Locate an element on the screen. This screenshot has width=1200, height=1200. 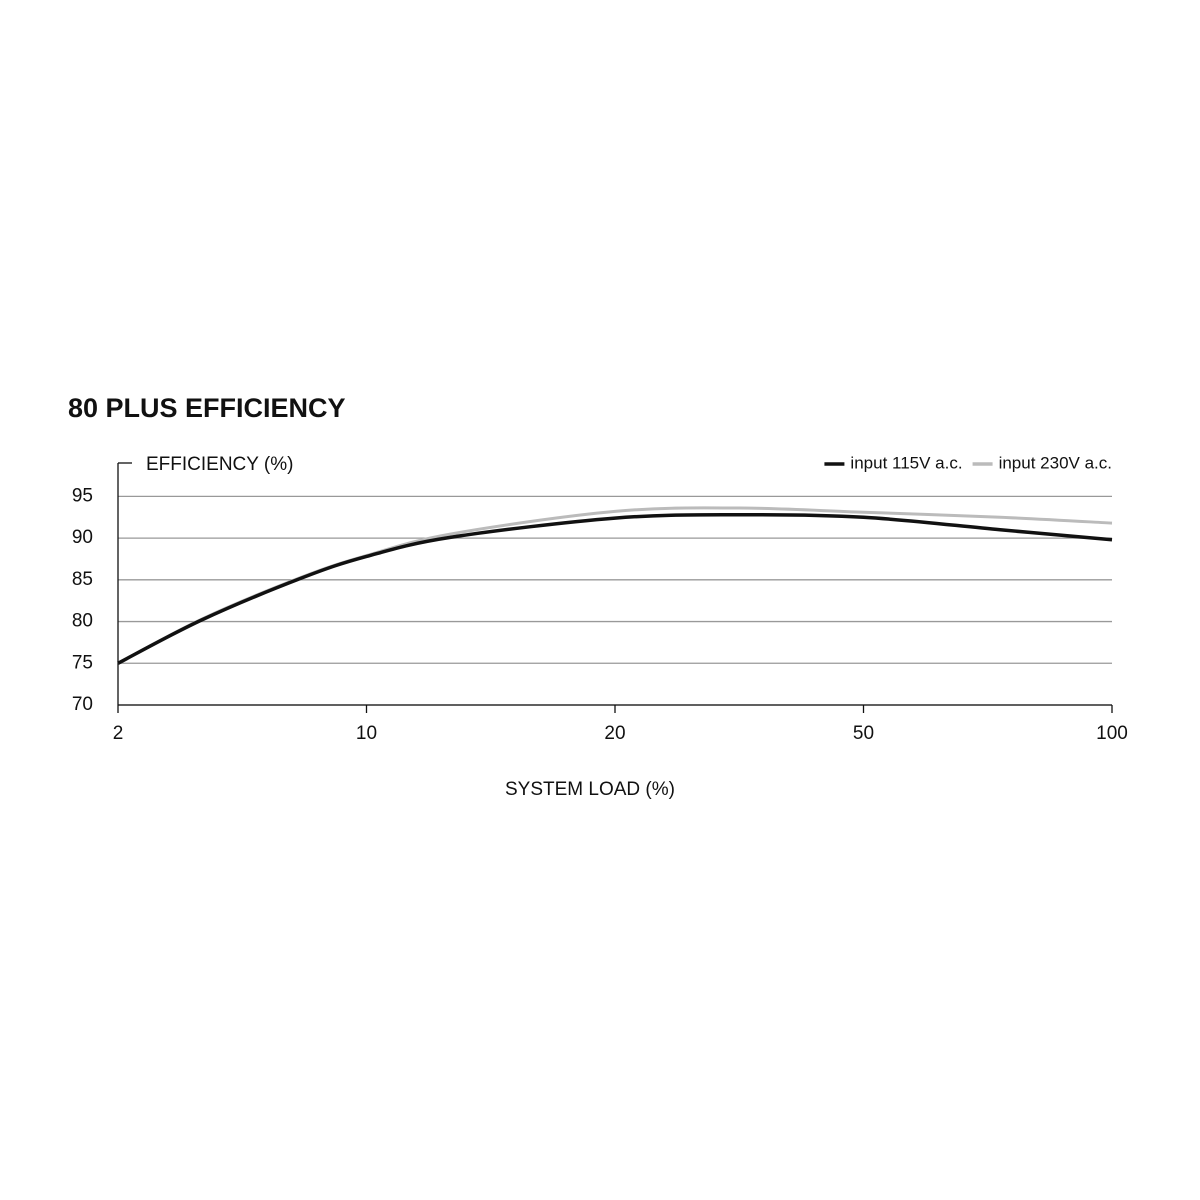
y-tick-label: 85 is located at coordinates (82, 579).